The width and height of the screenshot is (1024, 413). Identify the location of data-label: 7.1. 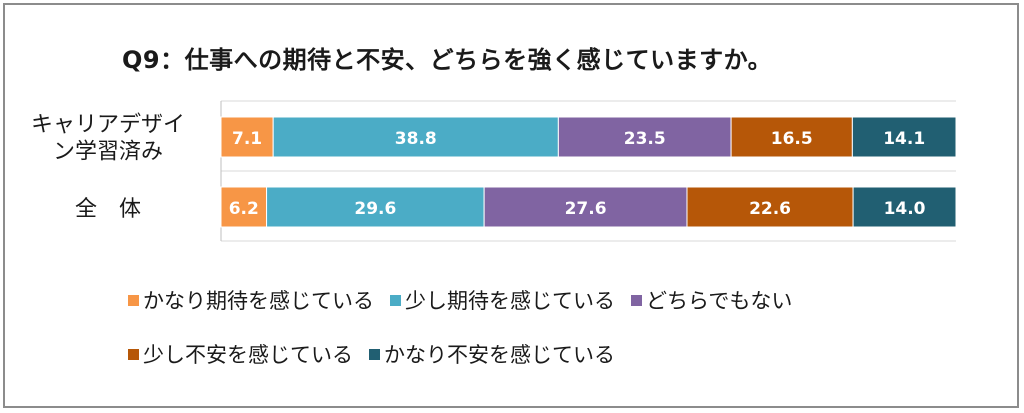
(247, 139).